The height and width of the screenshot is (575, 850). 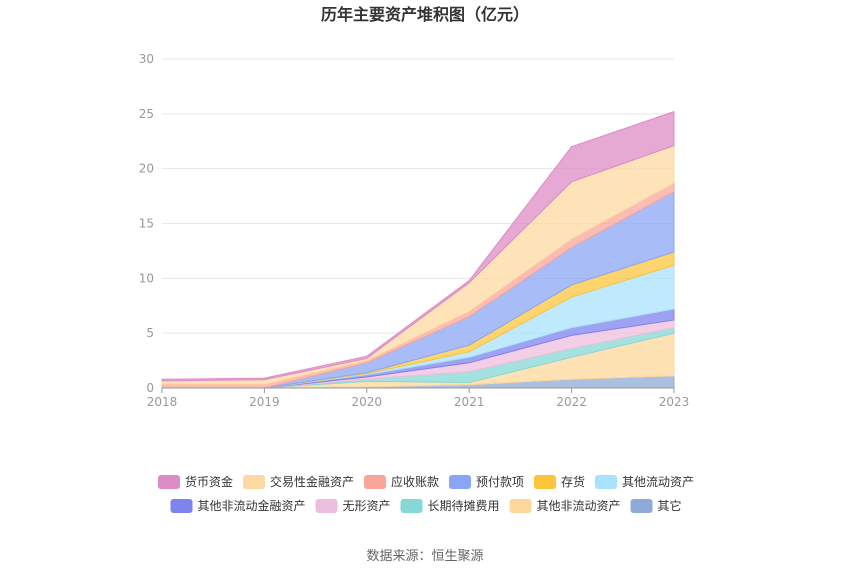 What do you see at coordinates (312, 481) in the screenshot?
I see `legend-label: 交易性金融资产` at bounding box center [312, 481].